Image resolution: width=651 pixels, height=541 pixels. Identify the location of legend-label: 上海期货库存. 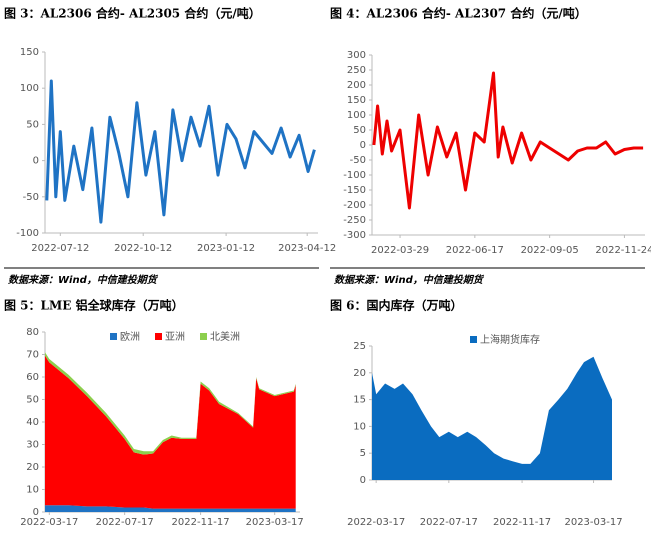
(510, 339).